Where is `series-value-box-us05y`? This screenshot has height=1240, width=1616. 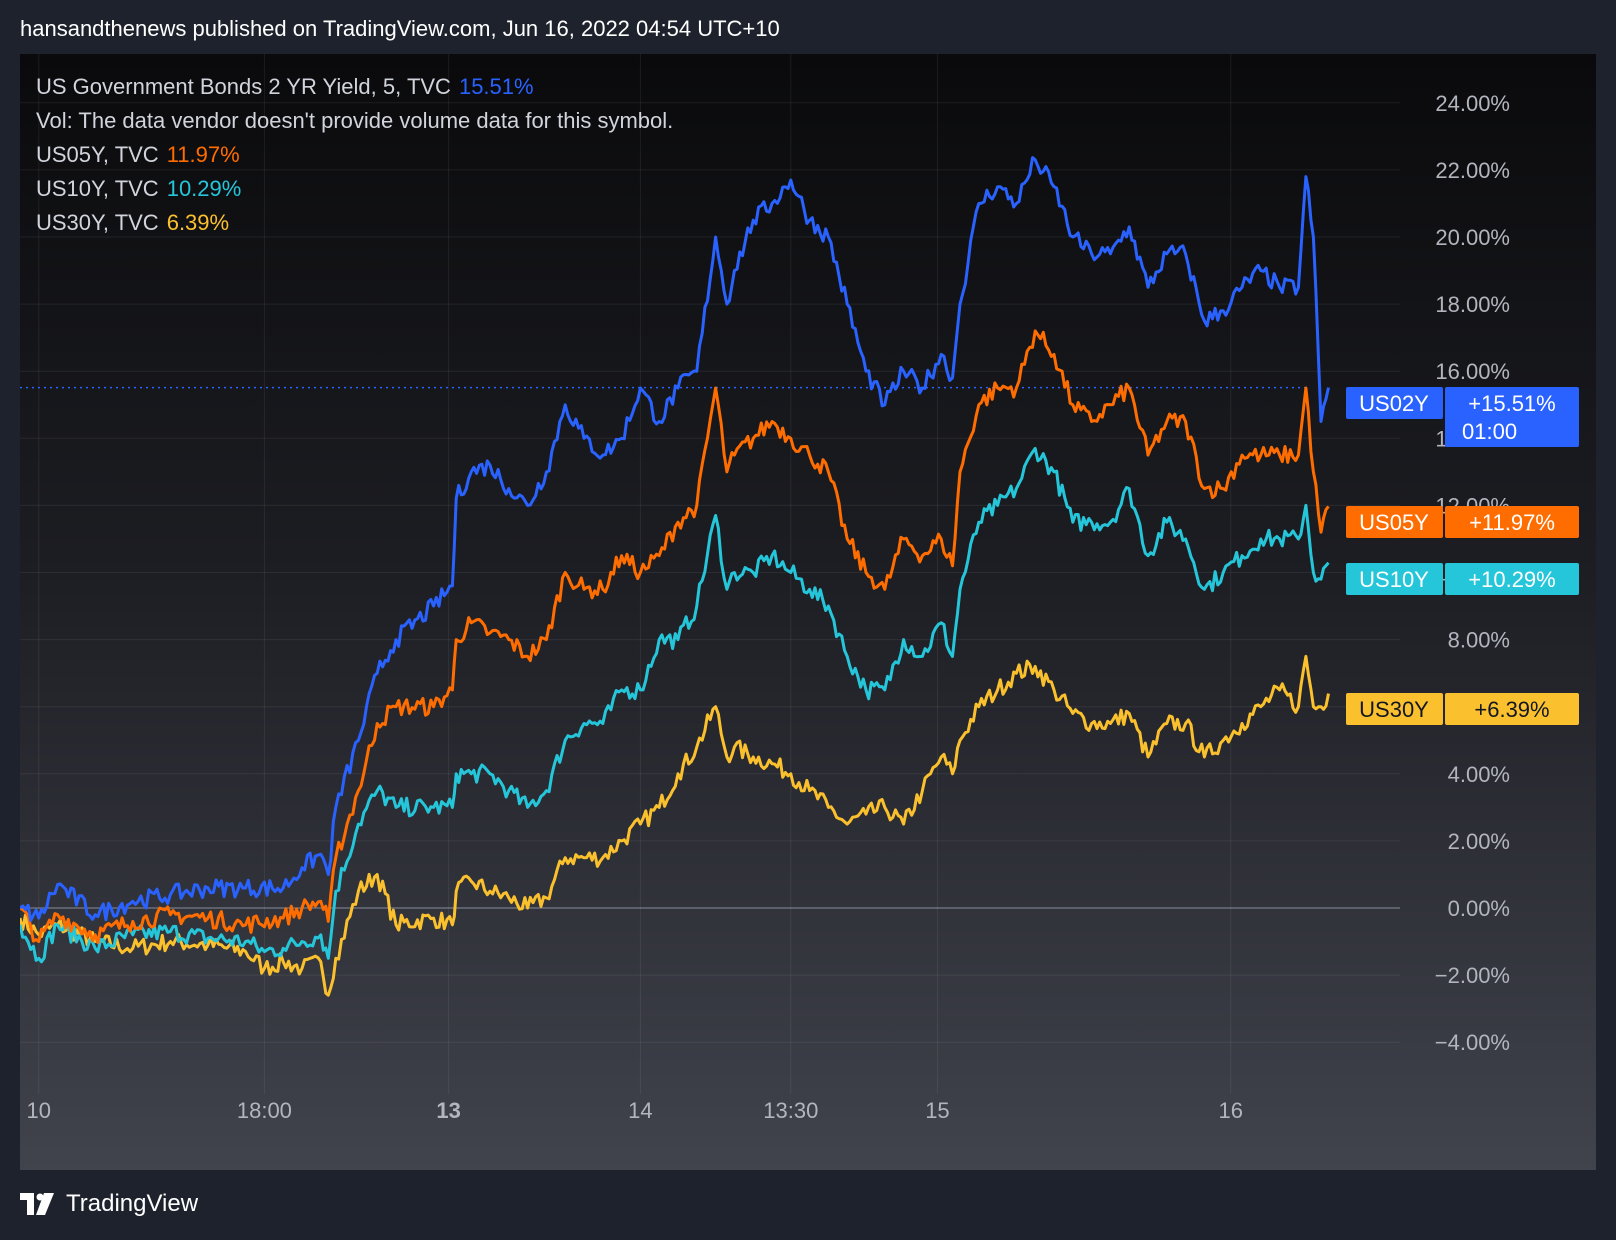 series-value-box-us05y is located at coordinates (1512, 522).